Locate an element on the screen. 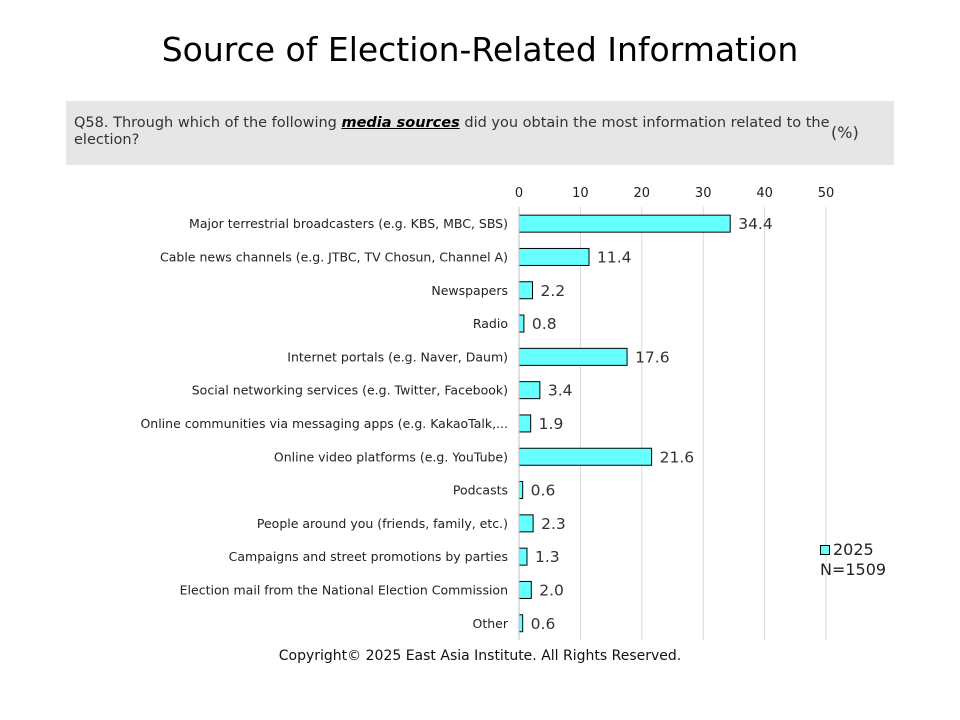 This screenshot has height=720, width=960. legend-series-label: 2025 is located at coordinates (853, 549).